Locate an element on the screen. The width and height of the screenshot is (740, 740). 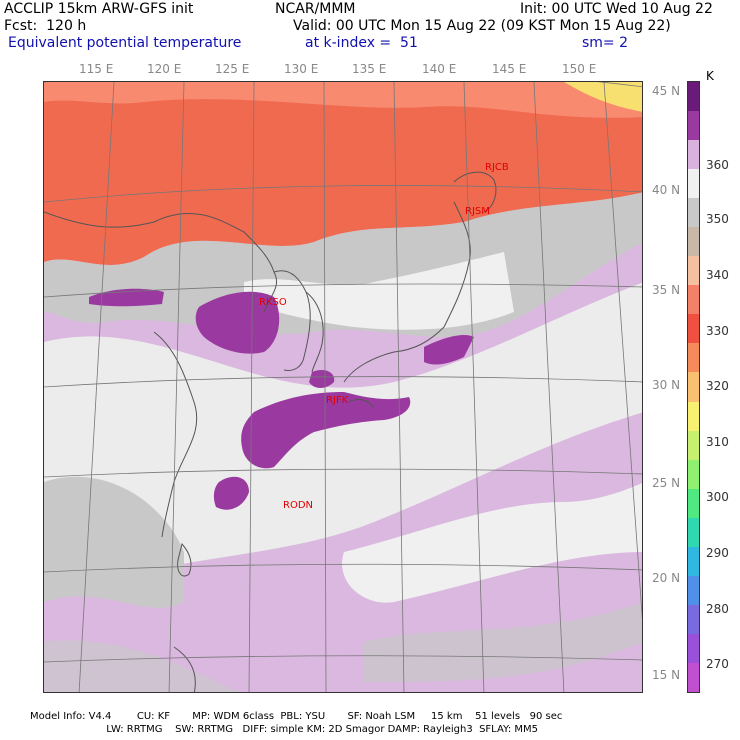
lat-label: 30 N is located at coordinates (666, 385).